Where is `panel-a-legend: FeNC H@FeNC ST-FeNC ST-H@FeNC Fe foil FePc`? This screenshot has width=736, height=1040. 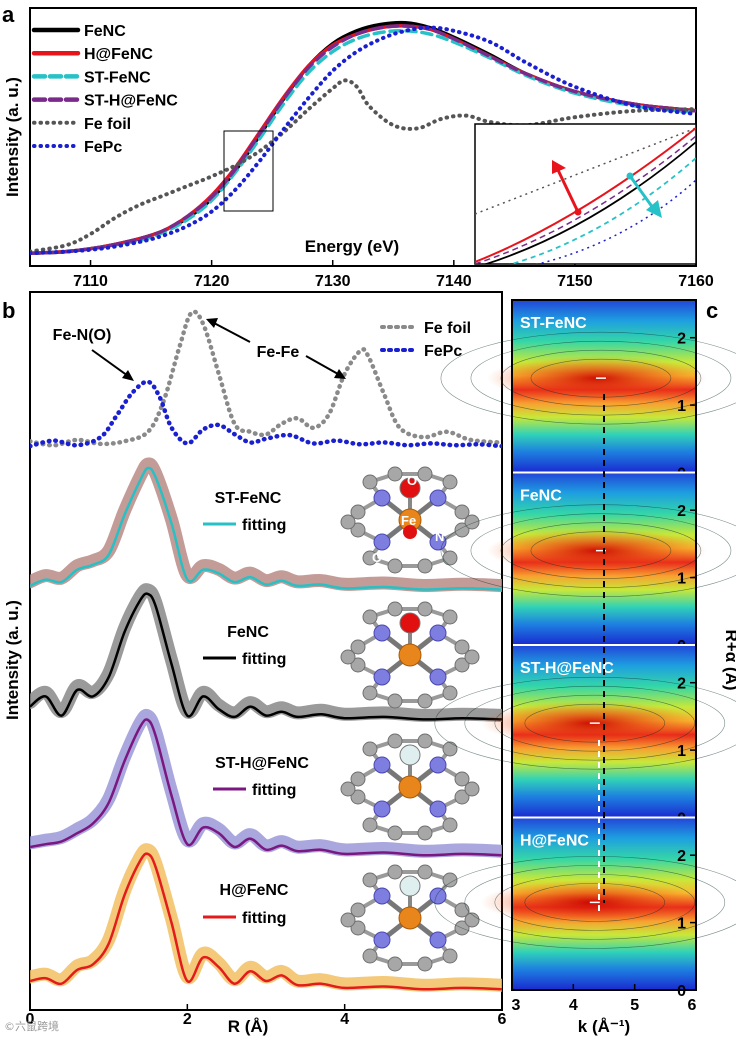 panel-a-legend: FeNC H@FeNC ST-FeNC ST-H@FeNC Fe foil FePc is located at coordinates (104, 89).